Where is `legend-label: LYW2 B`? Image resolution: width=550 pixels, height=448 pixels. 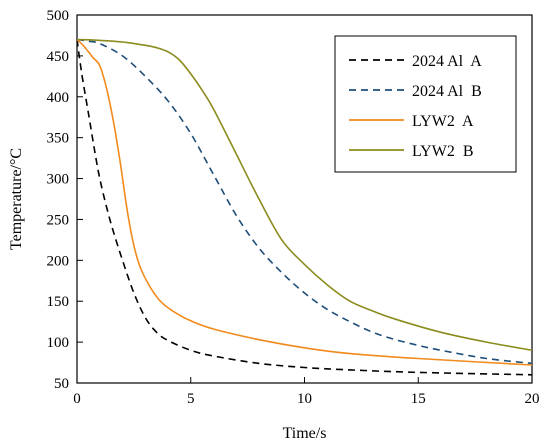 legend-label: LYW2 B is located at coordinates (443, 151).